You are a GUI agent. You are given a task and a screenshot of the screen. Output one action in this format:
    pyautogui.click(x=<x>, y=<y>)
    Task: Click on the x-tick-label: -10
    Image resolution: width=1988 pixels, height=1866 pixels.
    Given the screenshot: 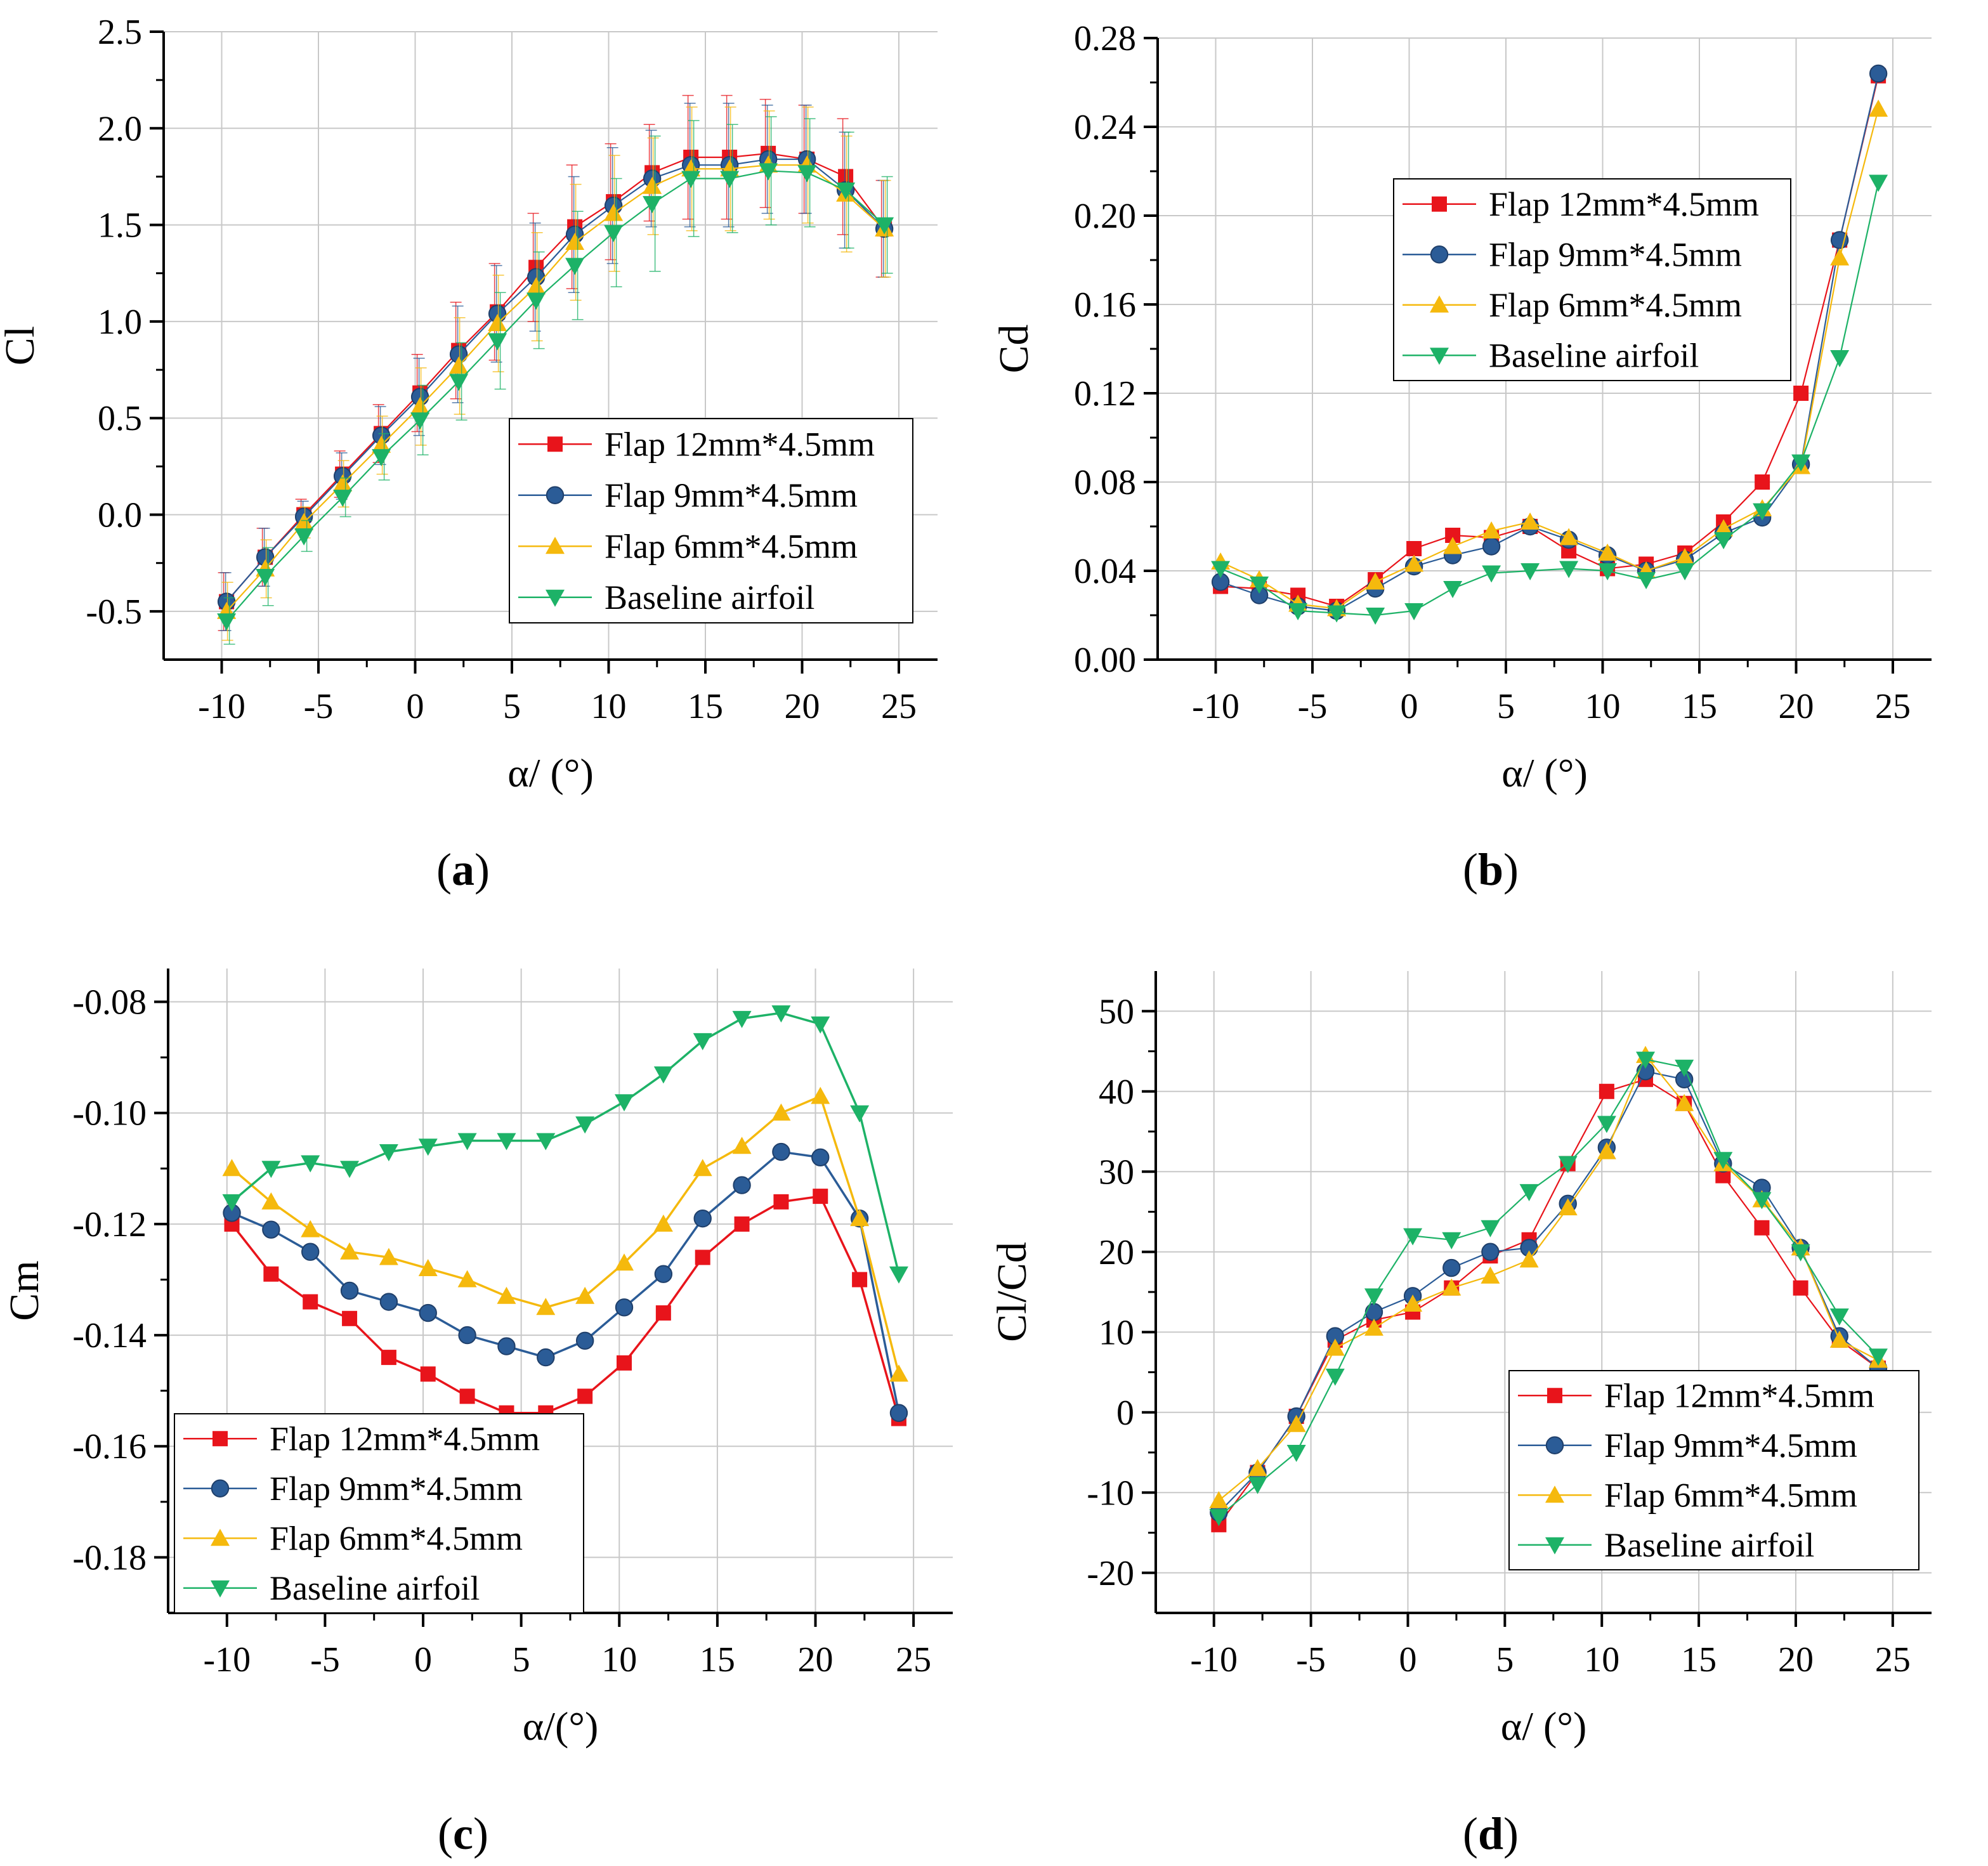 What is the action you would take?
    pyautogui.click(x=227, y=1660)
    